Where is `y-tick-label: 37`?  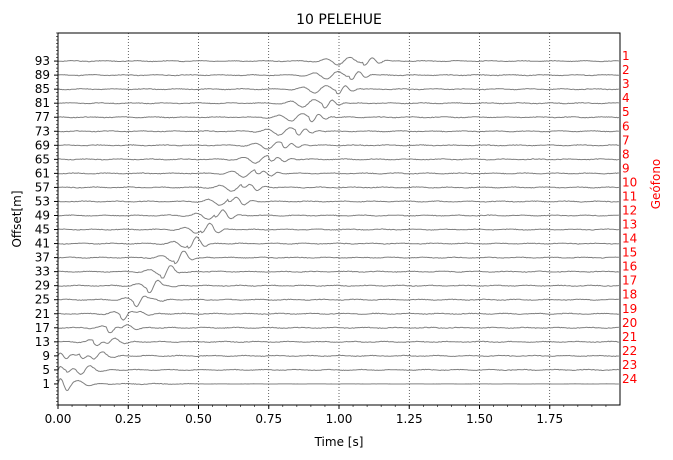 y-tick-label: 37 is located at coordinates (42, 258).